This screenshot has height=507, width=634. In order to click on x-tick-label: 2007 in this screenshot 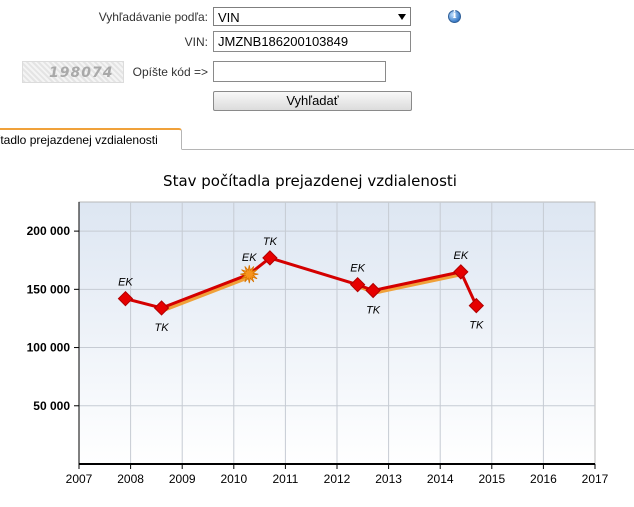, I will do `click(79, 479)`.